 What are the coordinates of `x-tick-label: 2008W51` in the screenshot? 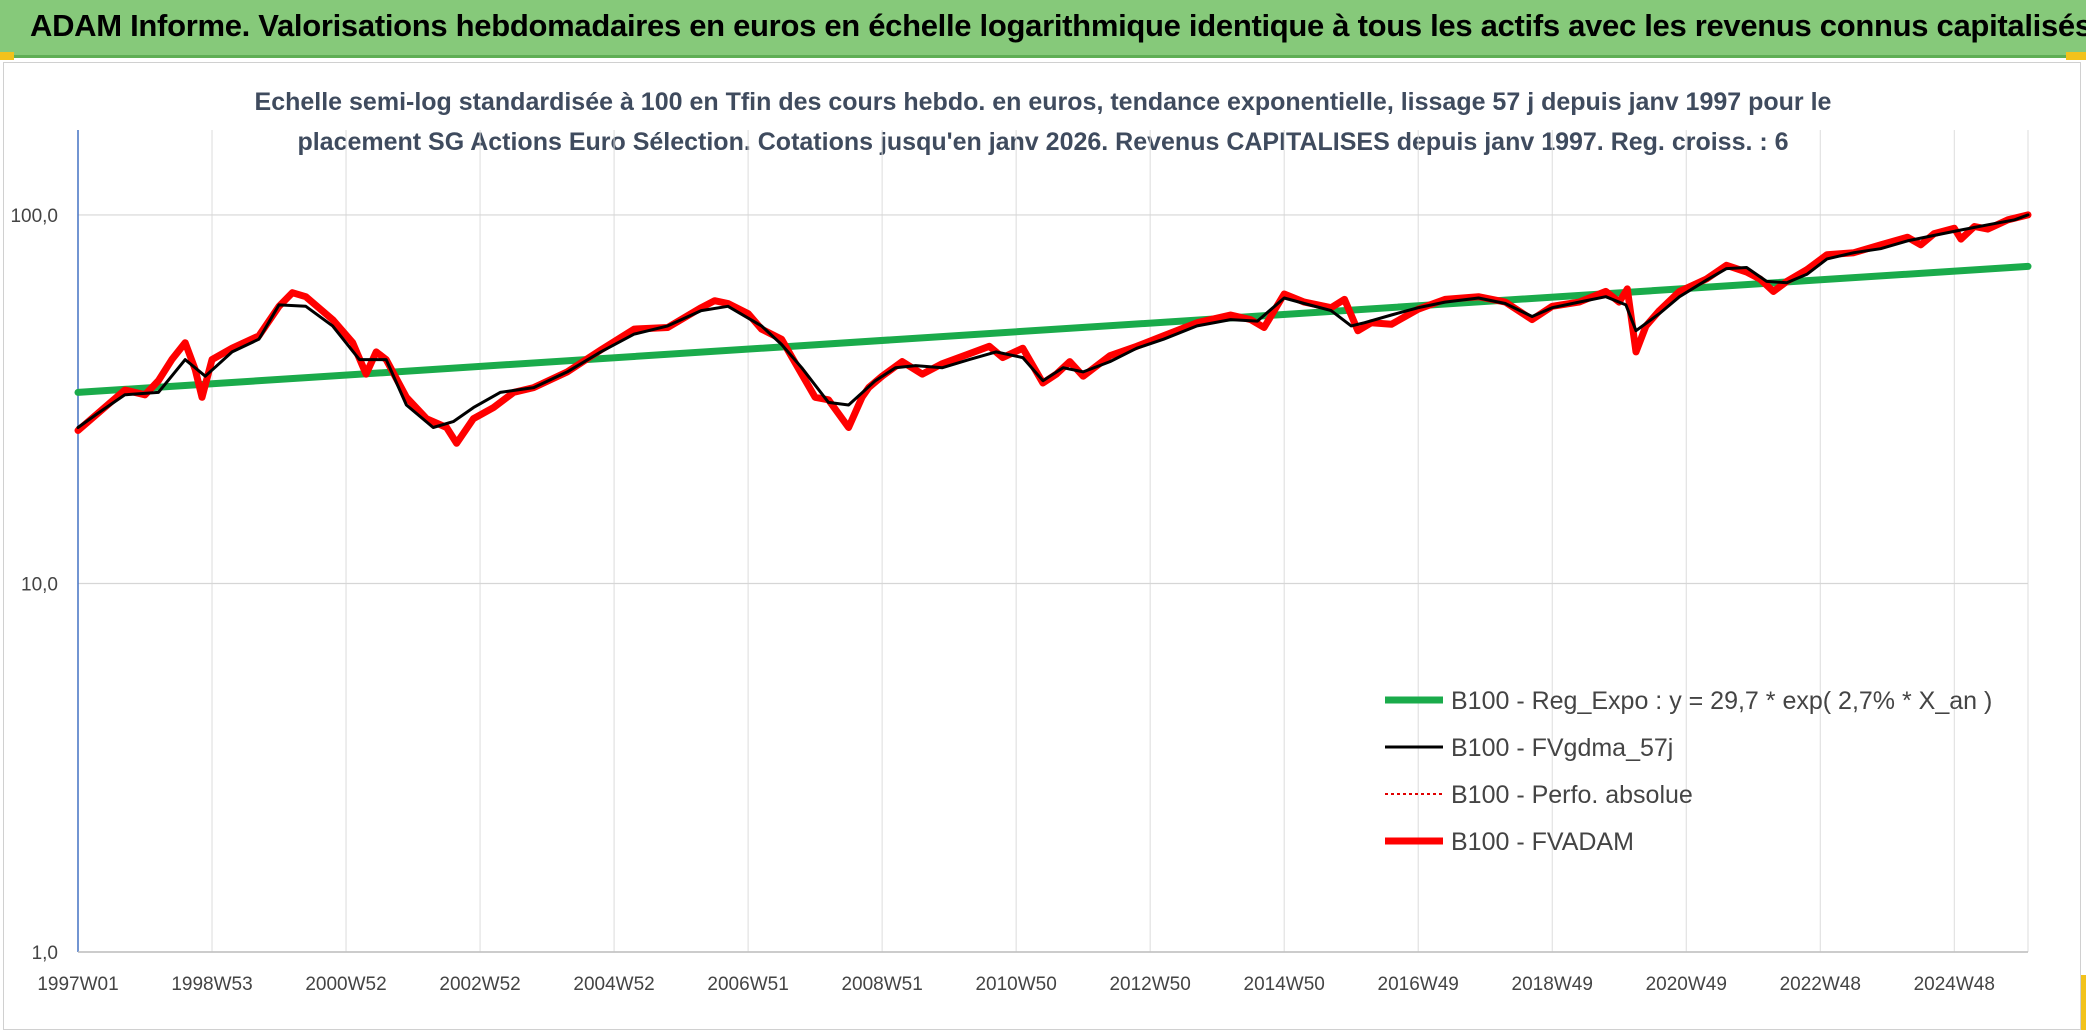 It's located at (881, 984).